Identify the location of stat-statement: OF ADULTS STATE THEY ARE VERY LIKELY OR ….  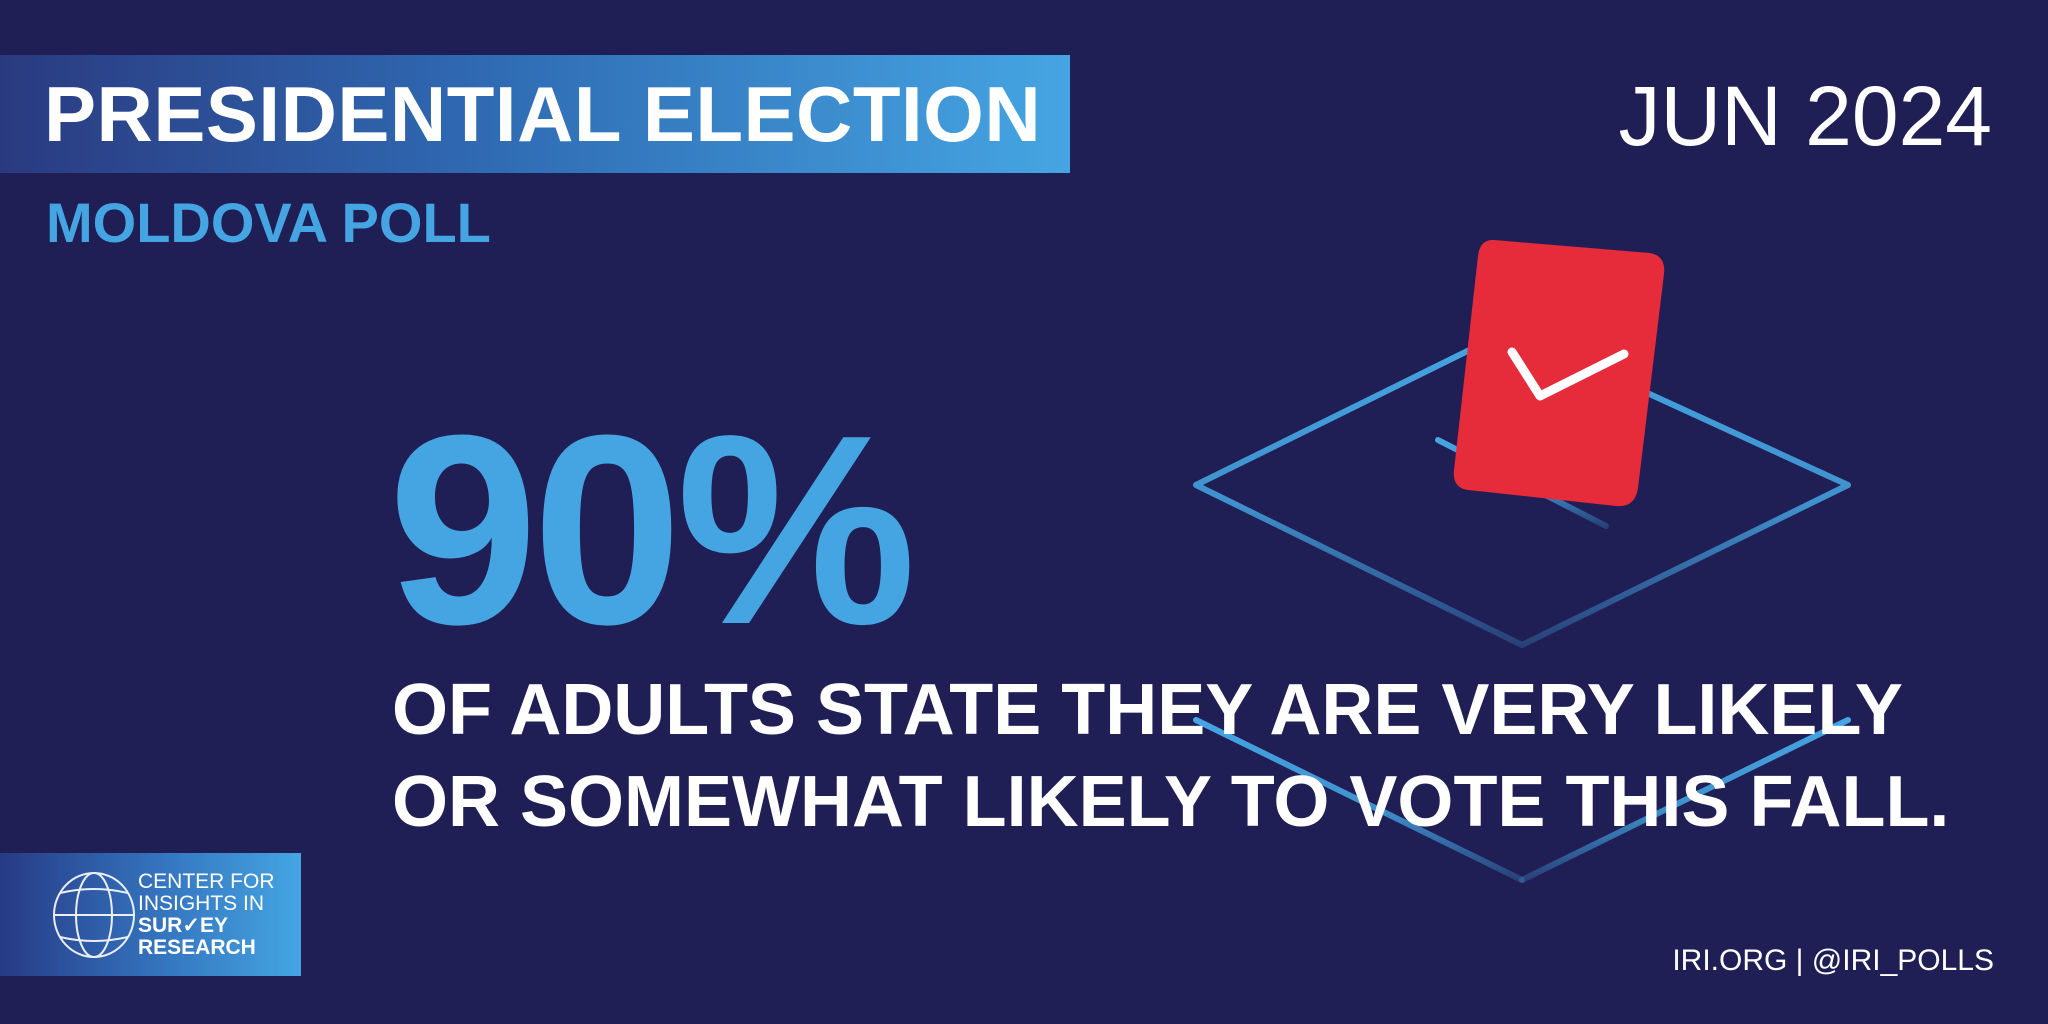
(1170, 756).